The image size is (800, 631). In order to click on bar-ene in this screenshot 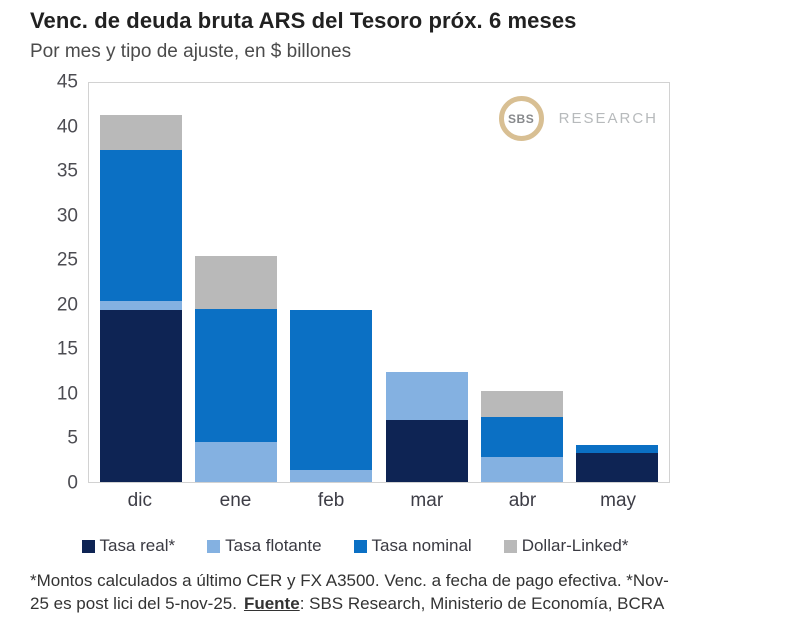, I will do `click(235, 282)`.